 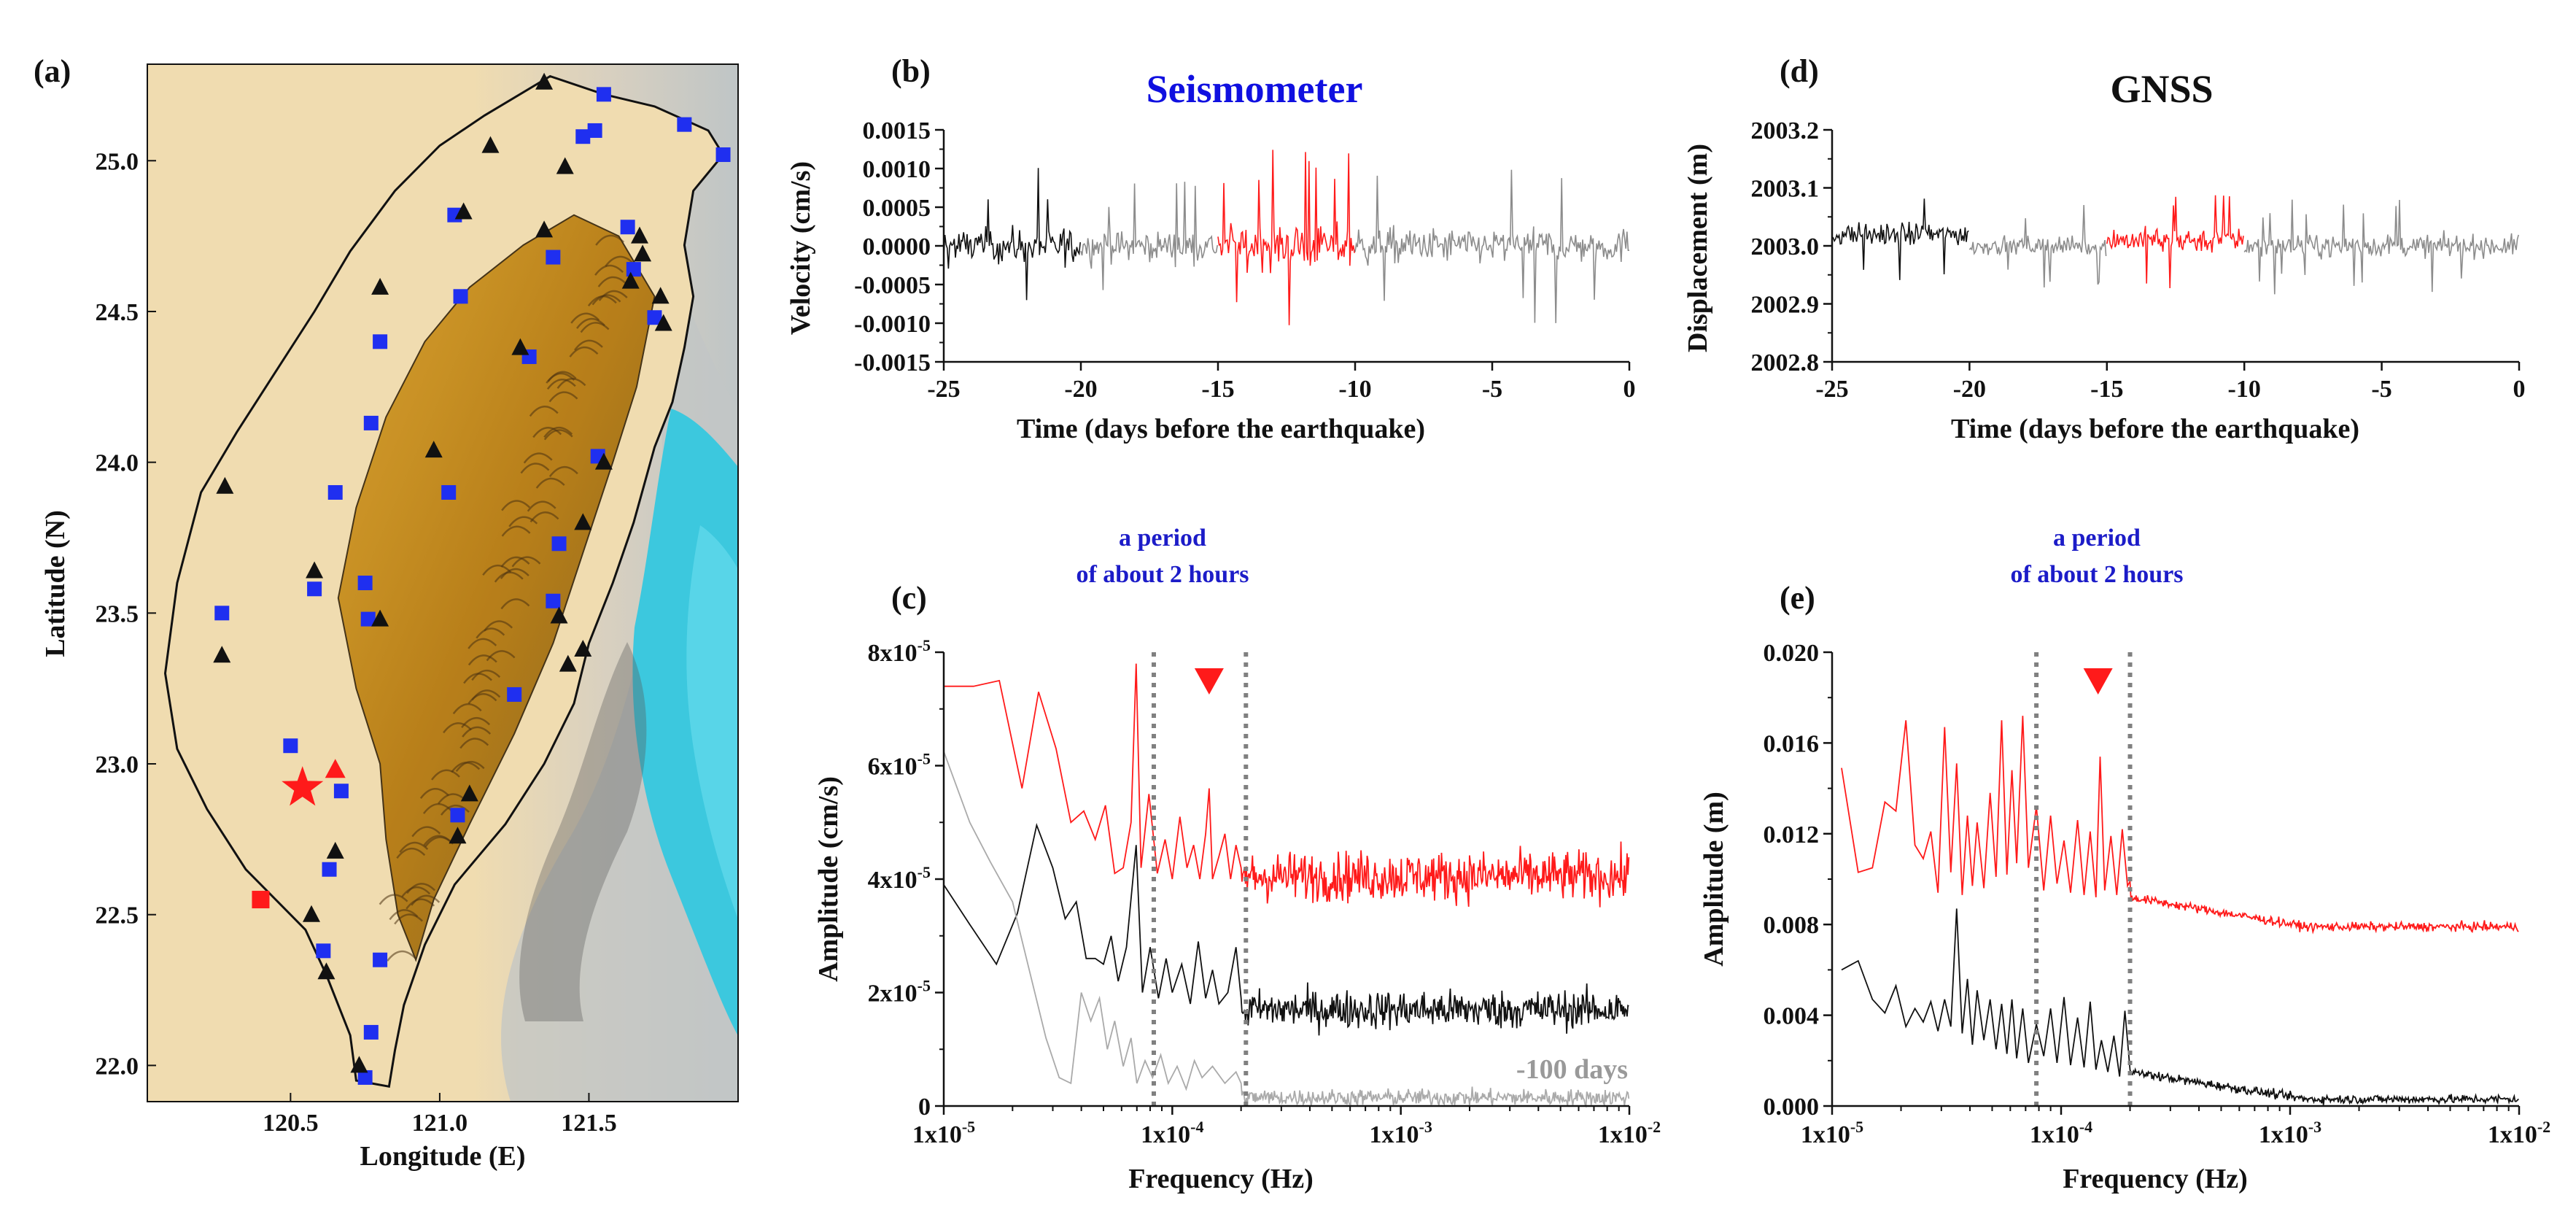 I want to click on spectrum-red, so click(x=1287, y=785).